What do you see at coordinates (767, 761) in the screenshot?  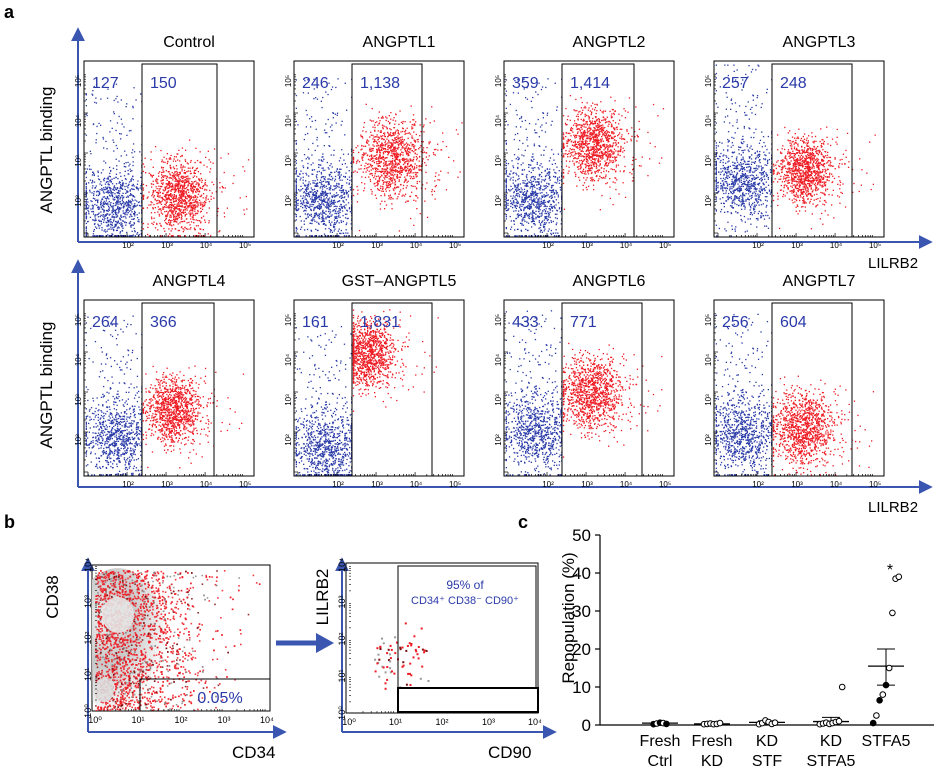 I see `panel-c-category-label: STF` at bounding box center [767, 761].